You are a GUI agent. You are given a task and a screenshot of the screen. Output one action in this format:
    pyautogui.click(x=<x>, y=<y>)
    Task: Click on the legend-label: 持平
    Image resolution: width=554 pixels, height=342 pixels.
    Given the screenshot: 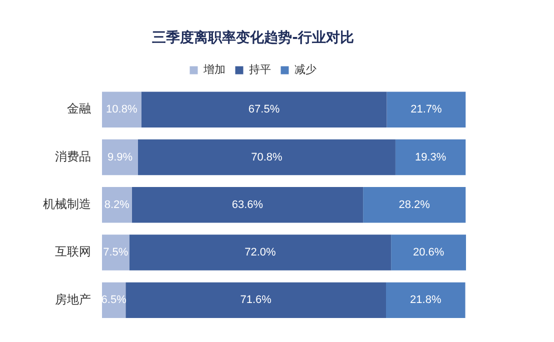 What is the action you would take?
    pyautogui.click(x=259, y=69)
    